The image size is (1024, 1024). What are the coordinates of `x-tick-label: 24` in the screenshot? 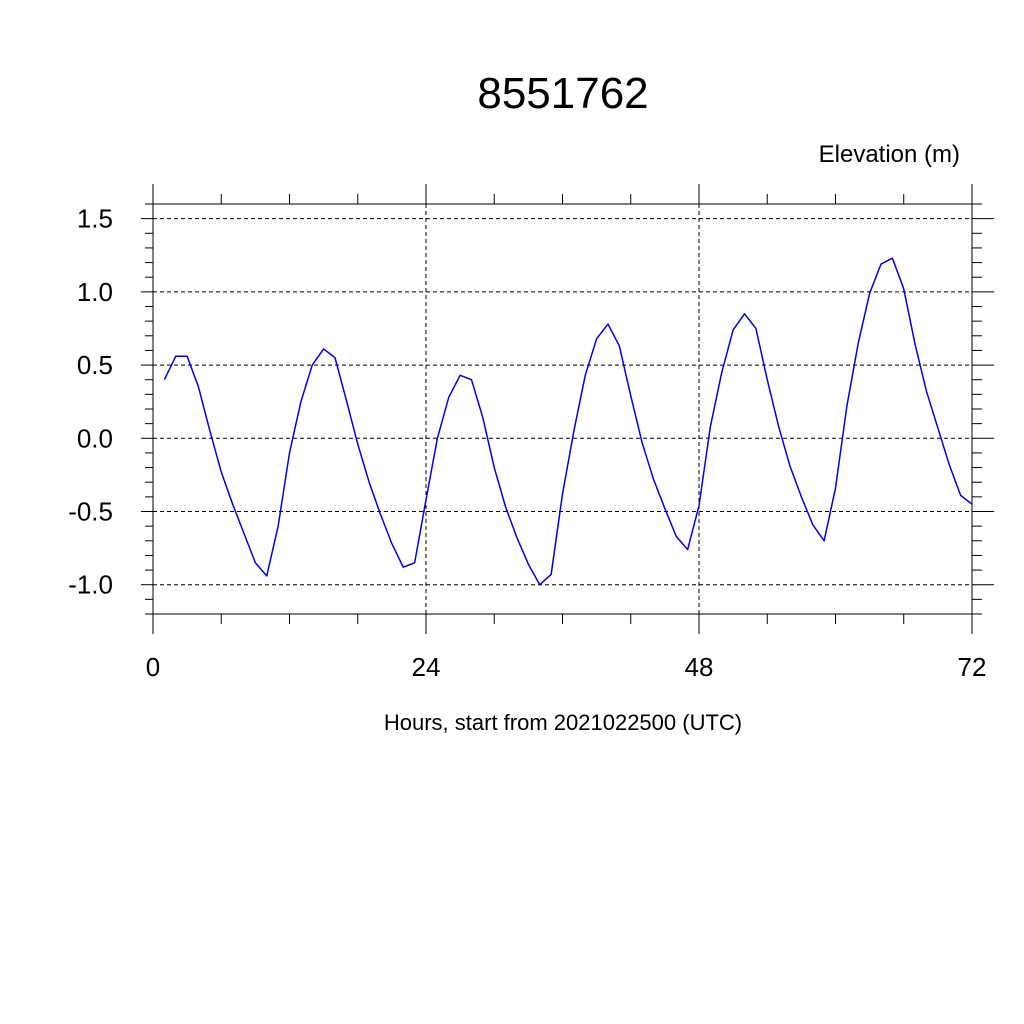 It's located at (426, 667).